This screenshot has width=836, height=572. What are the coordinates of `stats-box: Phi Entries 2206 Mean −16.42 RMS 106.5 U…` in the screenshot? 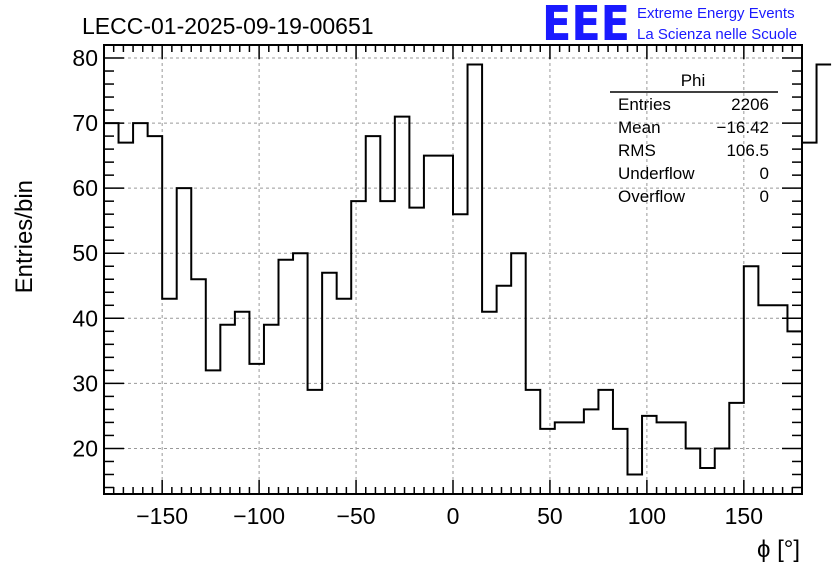 It's located at (694, 138).